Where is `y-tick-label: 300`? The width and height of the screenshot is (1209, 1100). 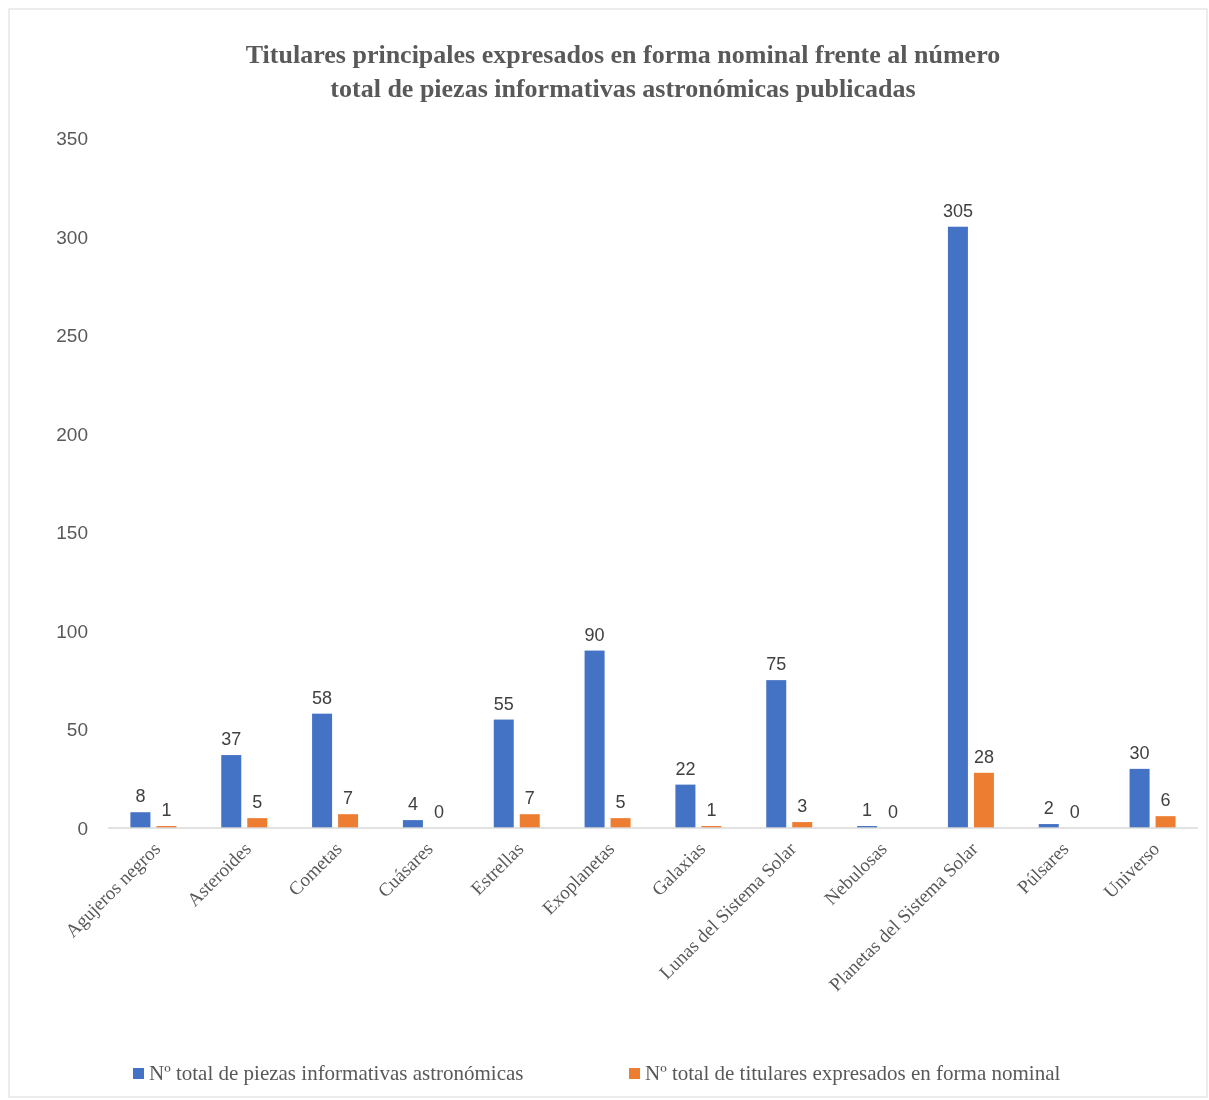 y-tick-label: 300 is located at coordinates (72, 237).